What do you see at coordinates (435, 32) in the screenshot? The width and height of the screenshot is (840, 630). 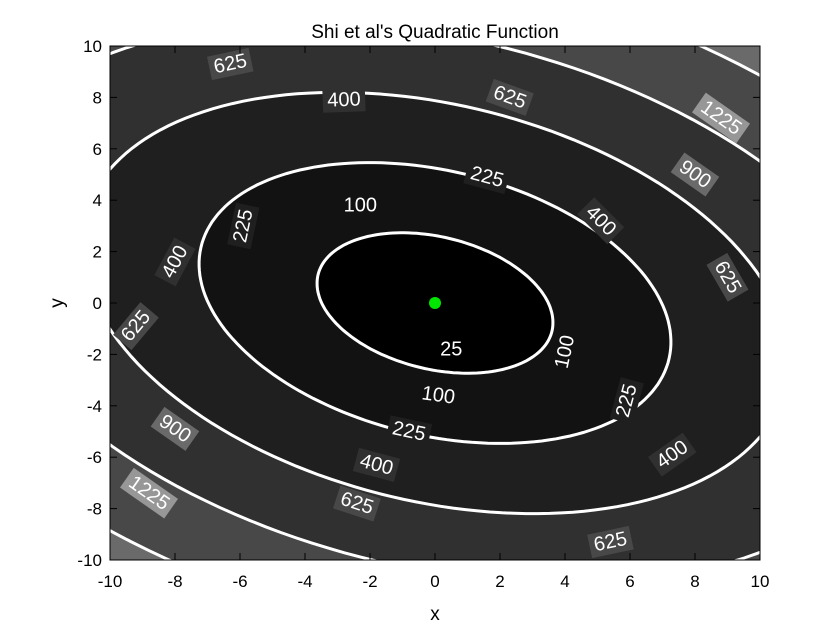 I see `chart-title: Shi et al's Quadratic Function` at bounding box center [435, 32].